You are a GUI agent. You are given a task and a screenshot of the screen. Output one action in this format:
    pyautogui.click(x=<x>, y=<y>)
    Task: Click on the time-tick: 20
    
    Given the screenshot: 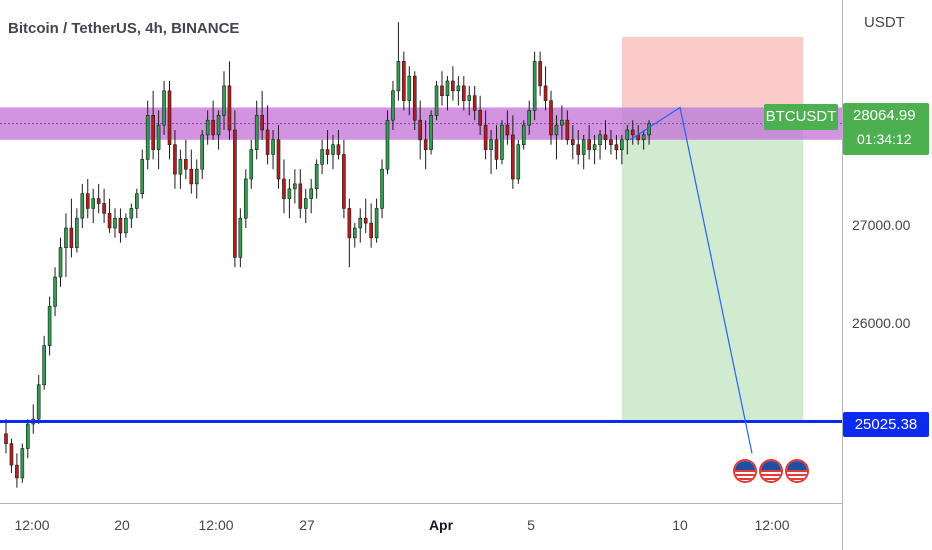 What is the action you would take?
    pyautogui.click(x=122, y=525)
    